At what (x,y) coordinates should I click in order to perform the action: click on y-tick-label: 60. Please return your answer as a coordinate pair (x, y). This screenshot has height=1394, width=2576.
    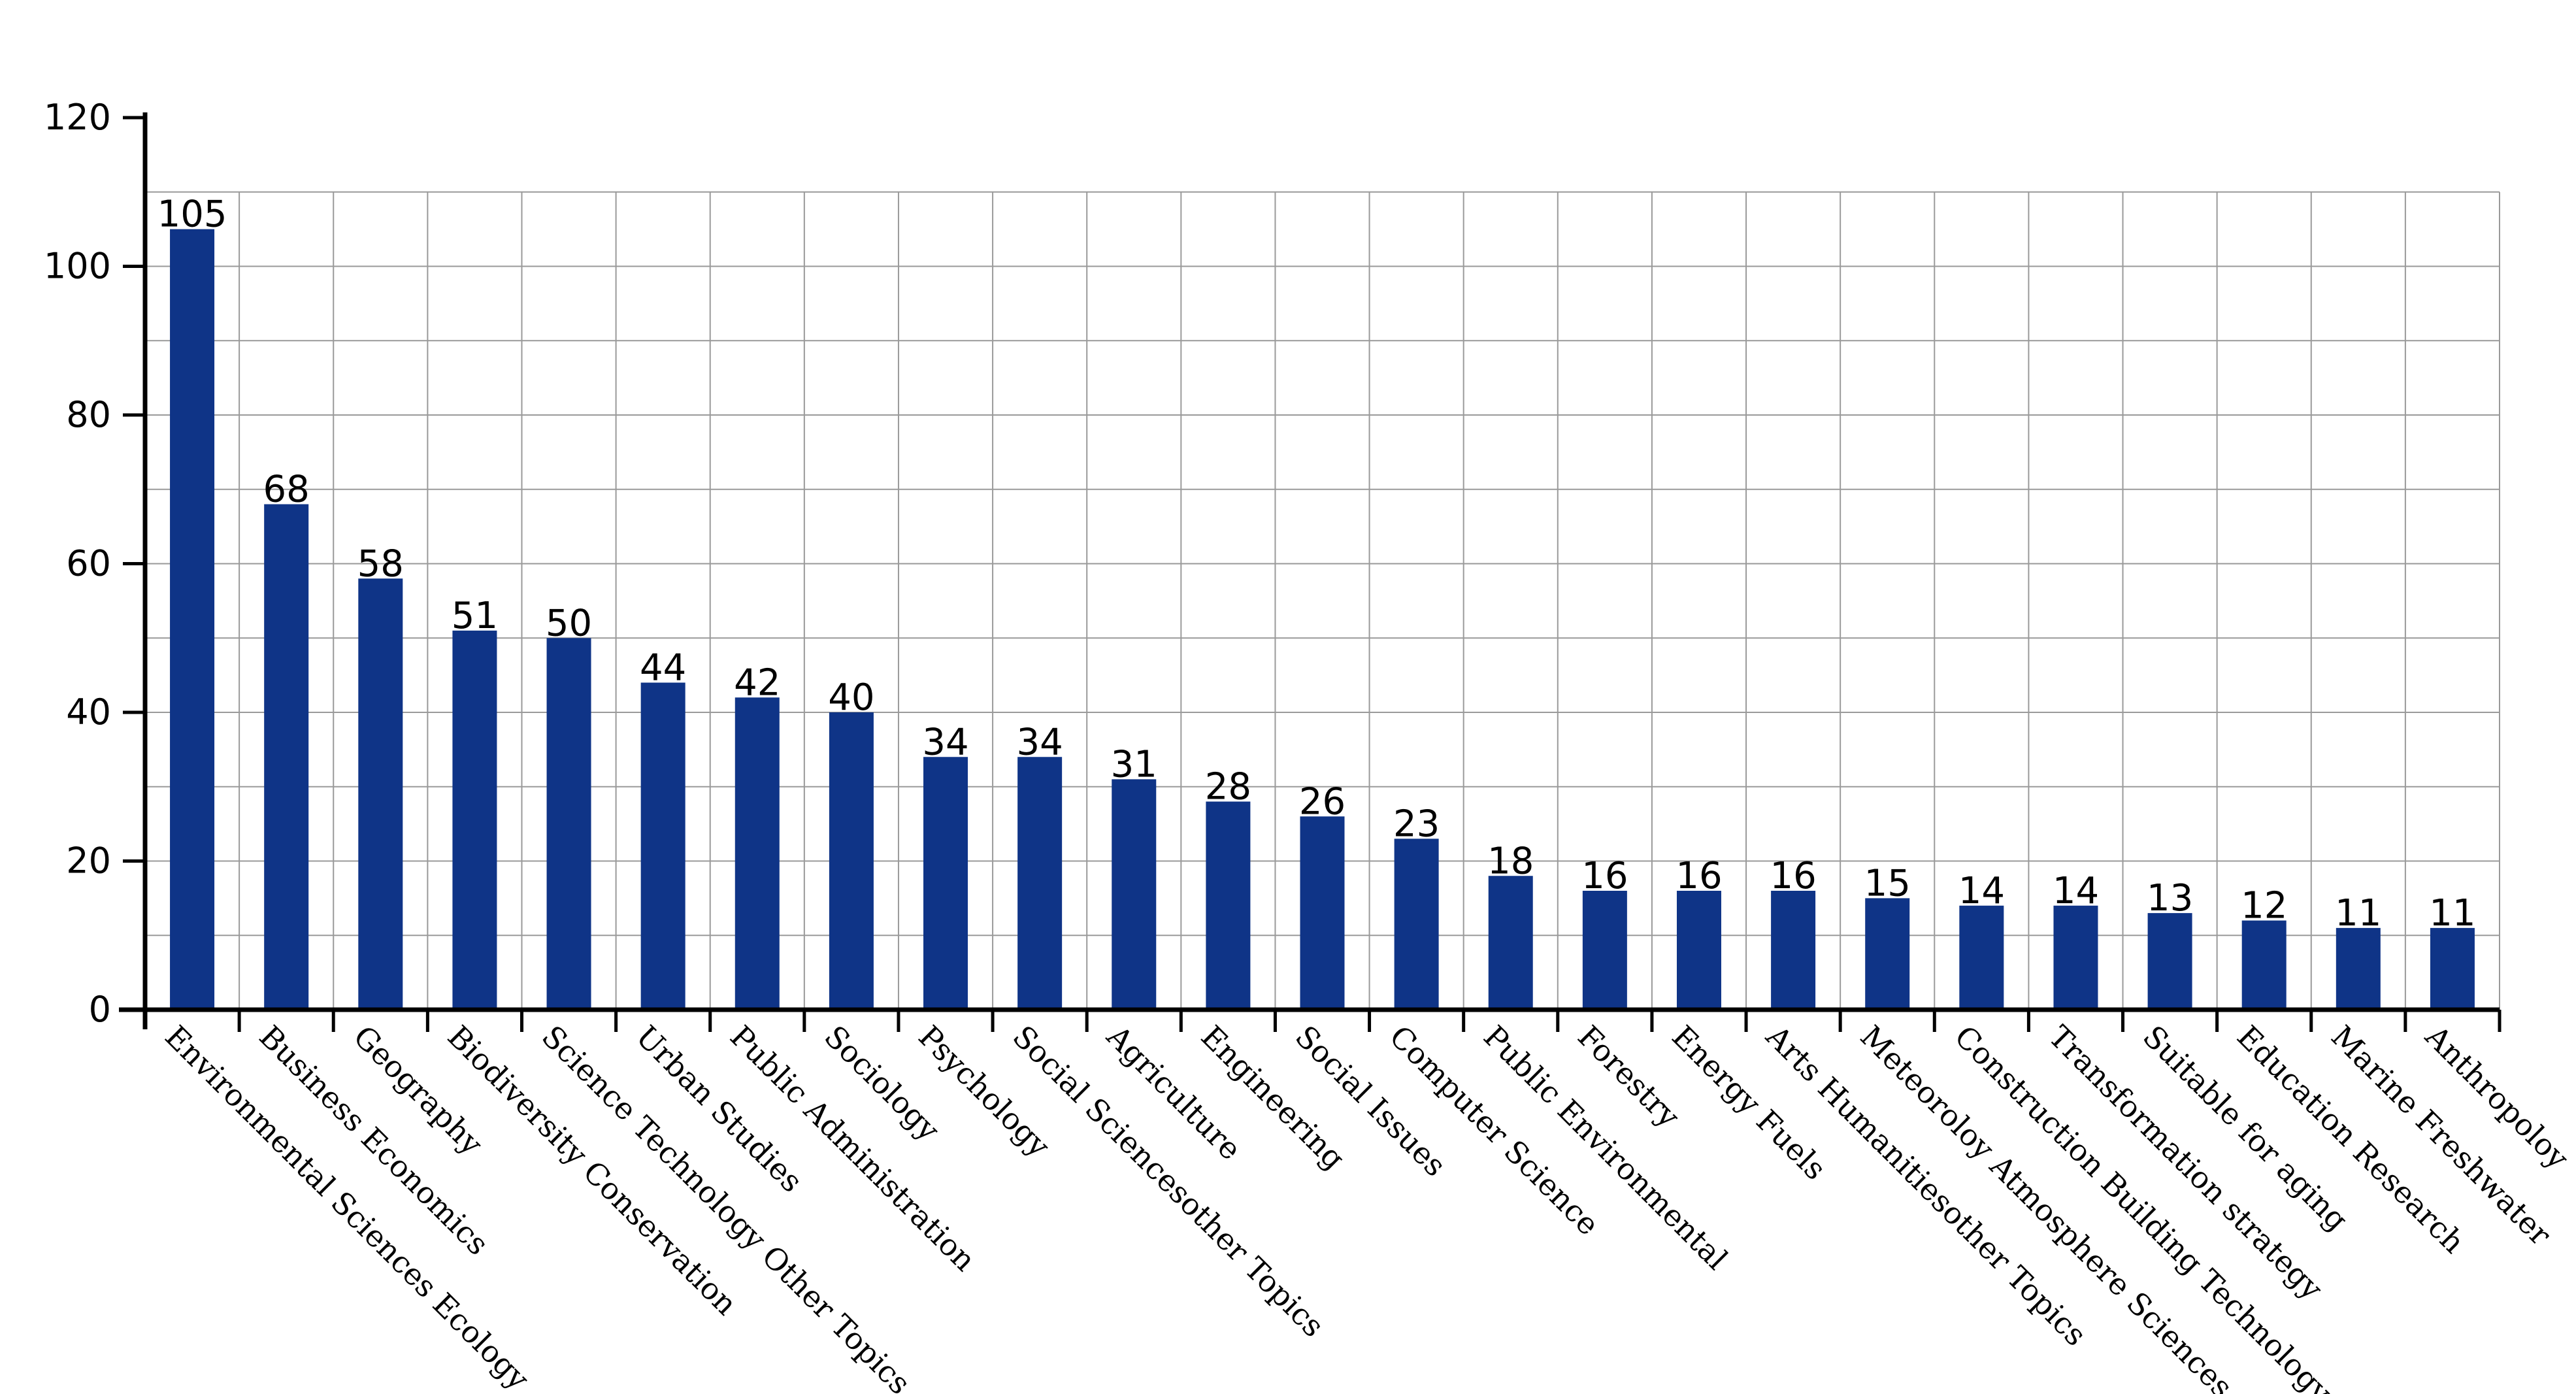
    Looking at the image, I should click on (88, 563).